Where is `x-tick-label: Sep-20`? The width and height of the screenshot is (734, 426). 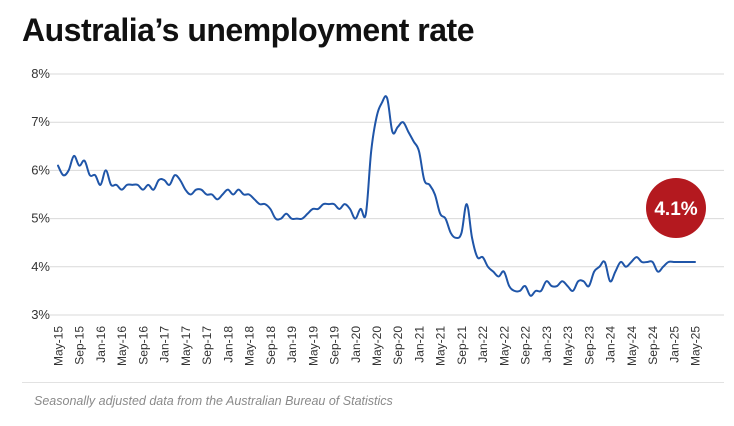
x-tick-label: Sep-20 is located at coordinates (398, 345).